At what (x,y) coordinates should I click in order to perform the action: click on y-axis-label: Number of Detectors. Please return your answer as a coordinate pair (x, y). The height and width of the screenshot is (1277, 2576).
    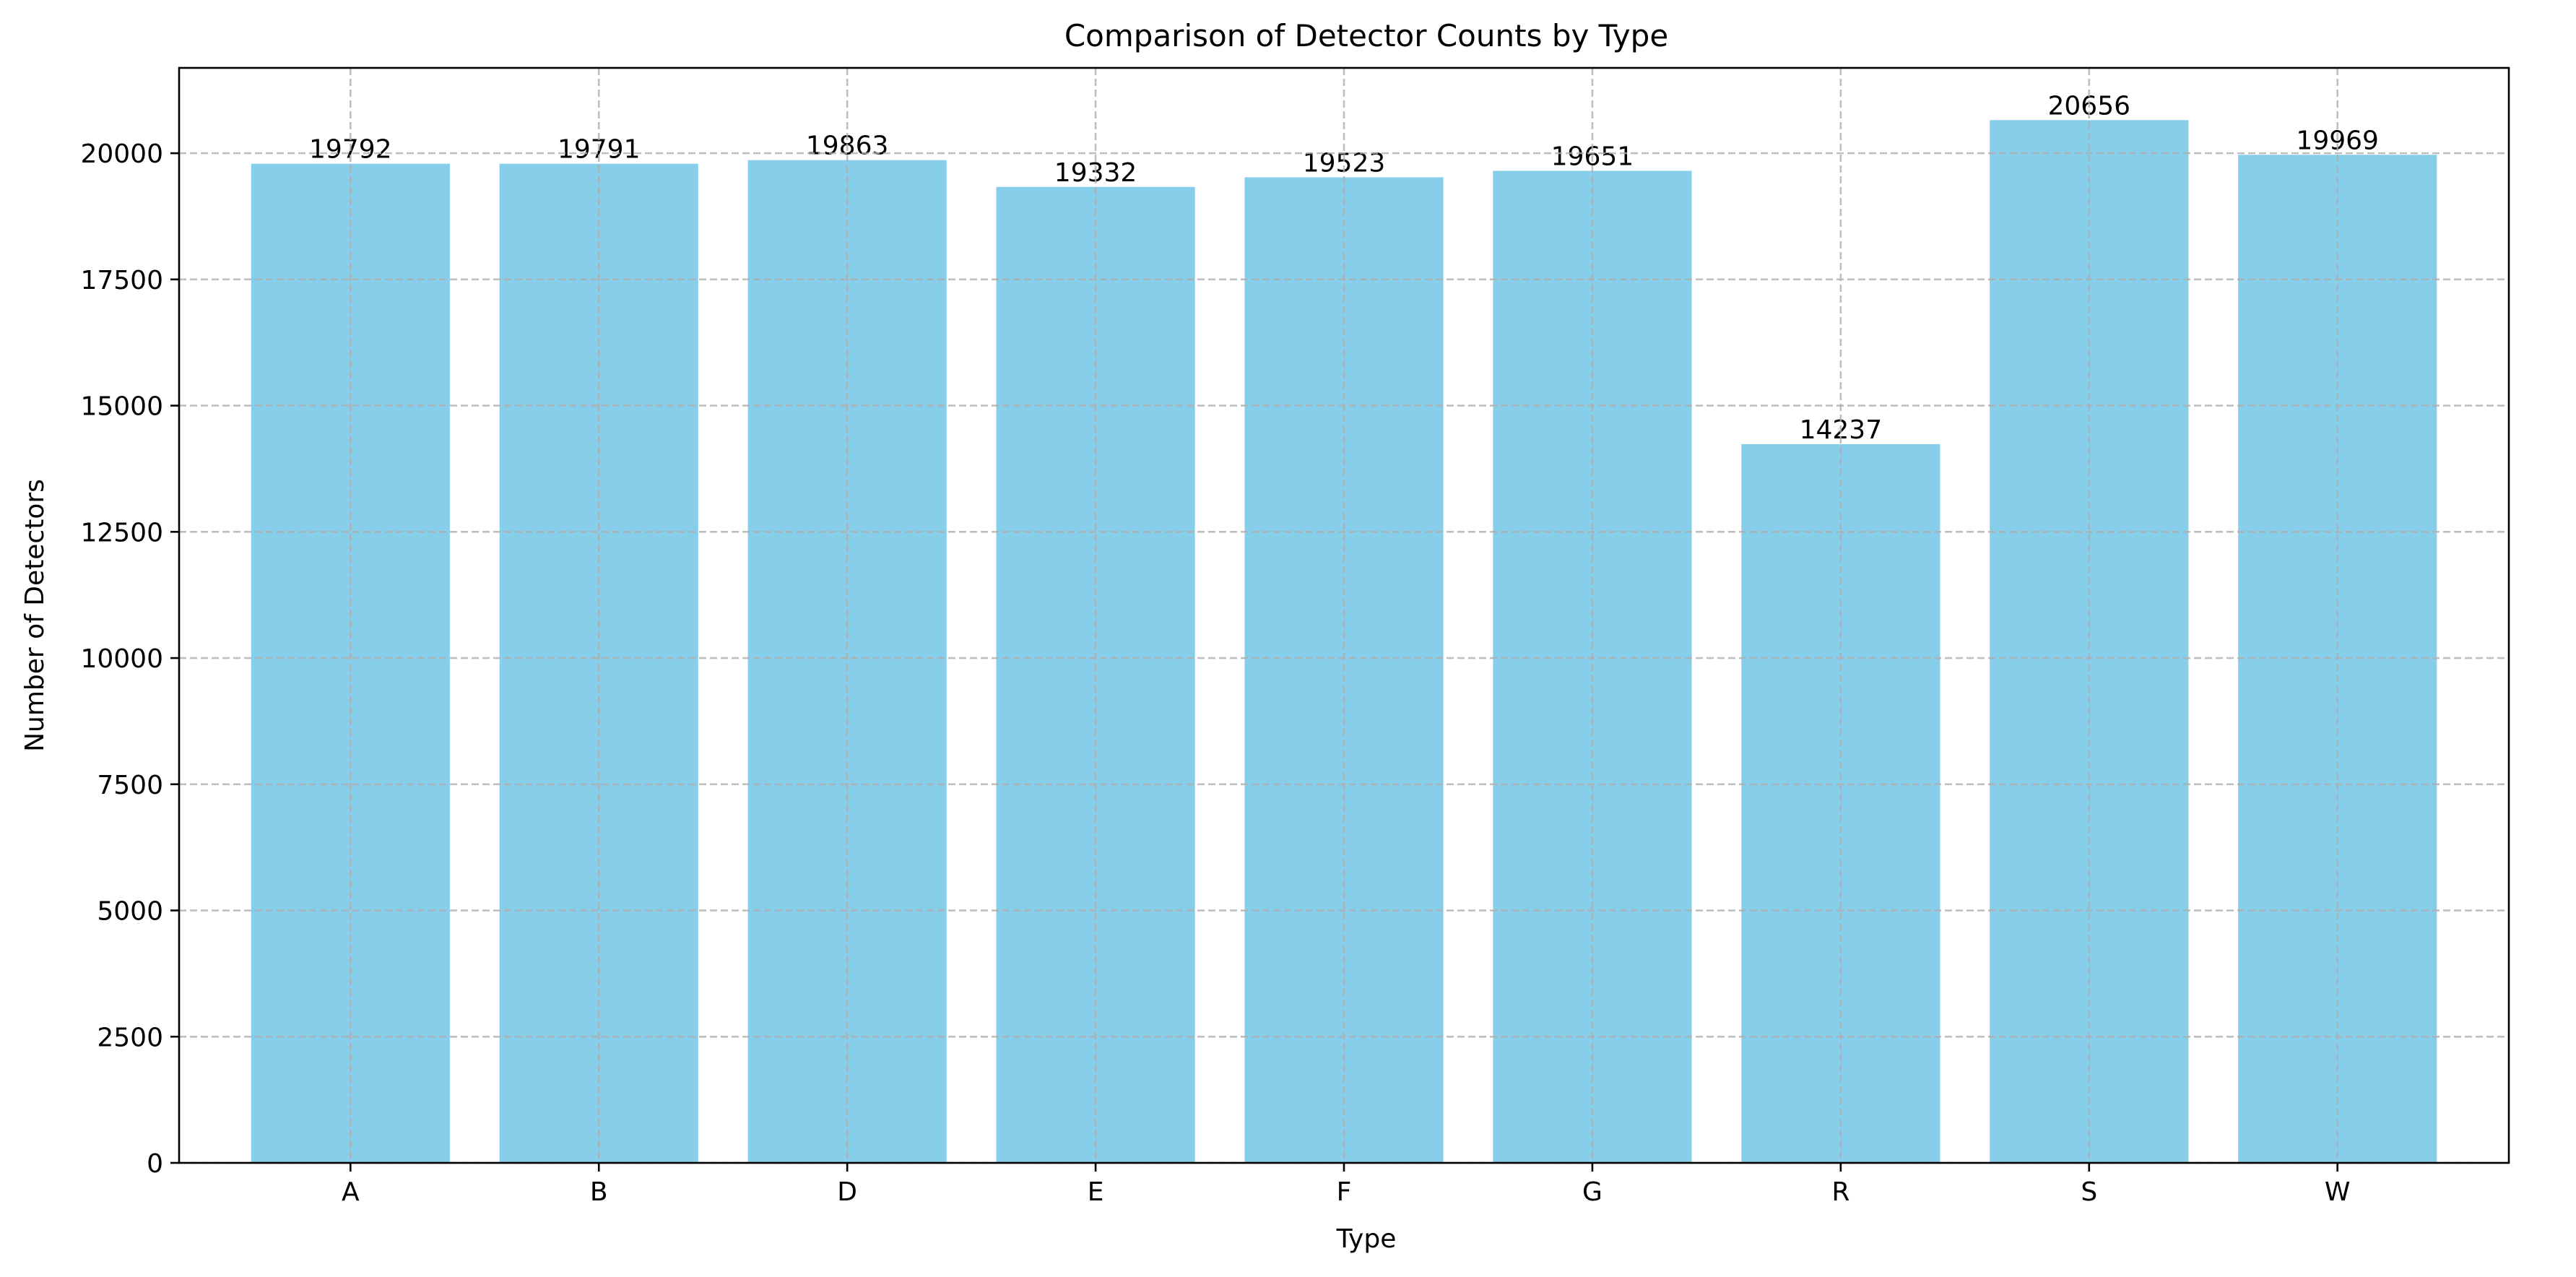
    Looking at the image, I should click on (35, 615).